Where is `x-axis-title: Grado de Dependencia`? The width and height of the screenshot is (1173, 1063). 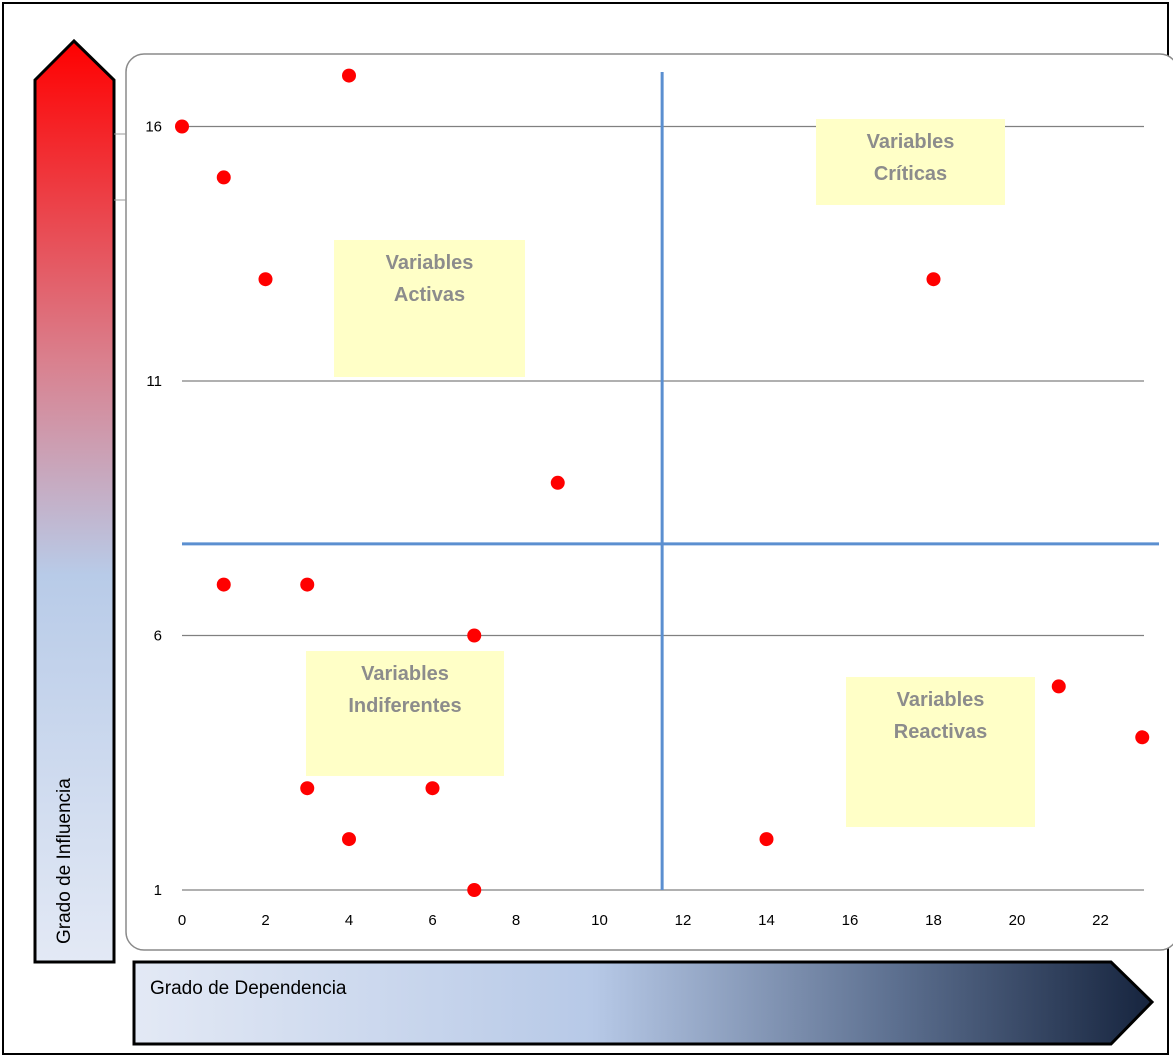
x-axis-title: Grado de Dependencia is located at coordinates (248, 988).